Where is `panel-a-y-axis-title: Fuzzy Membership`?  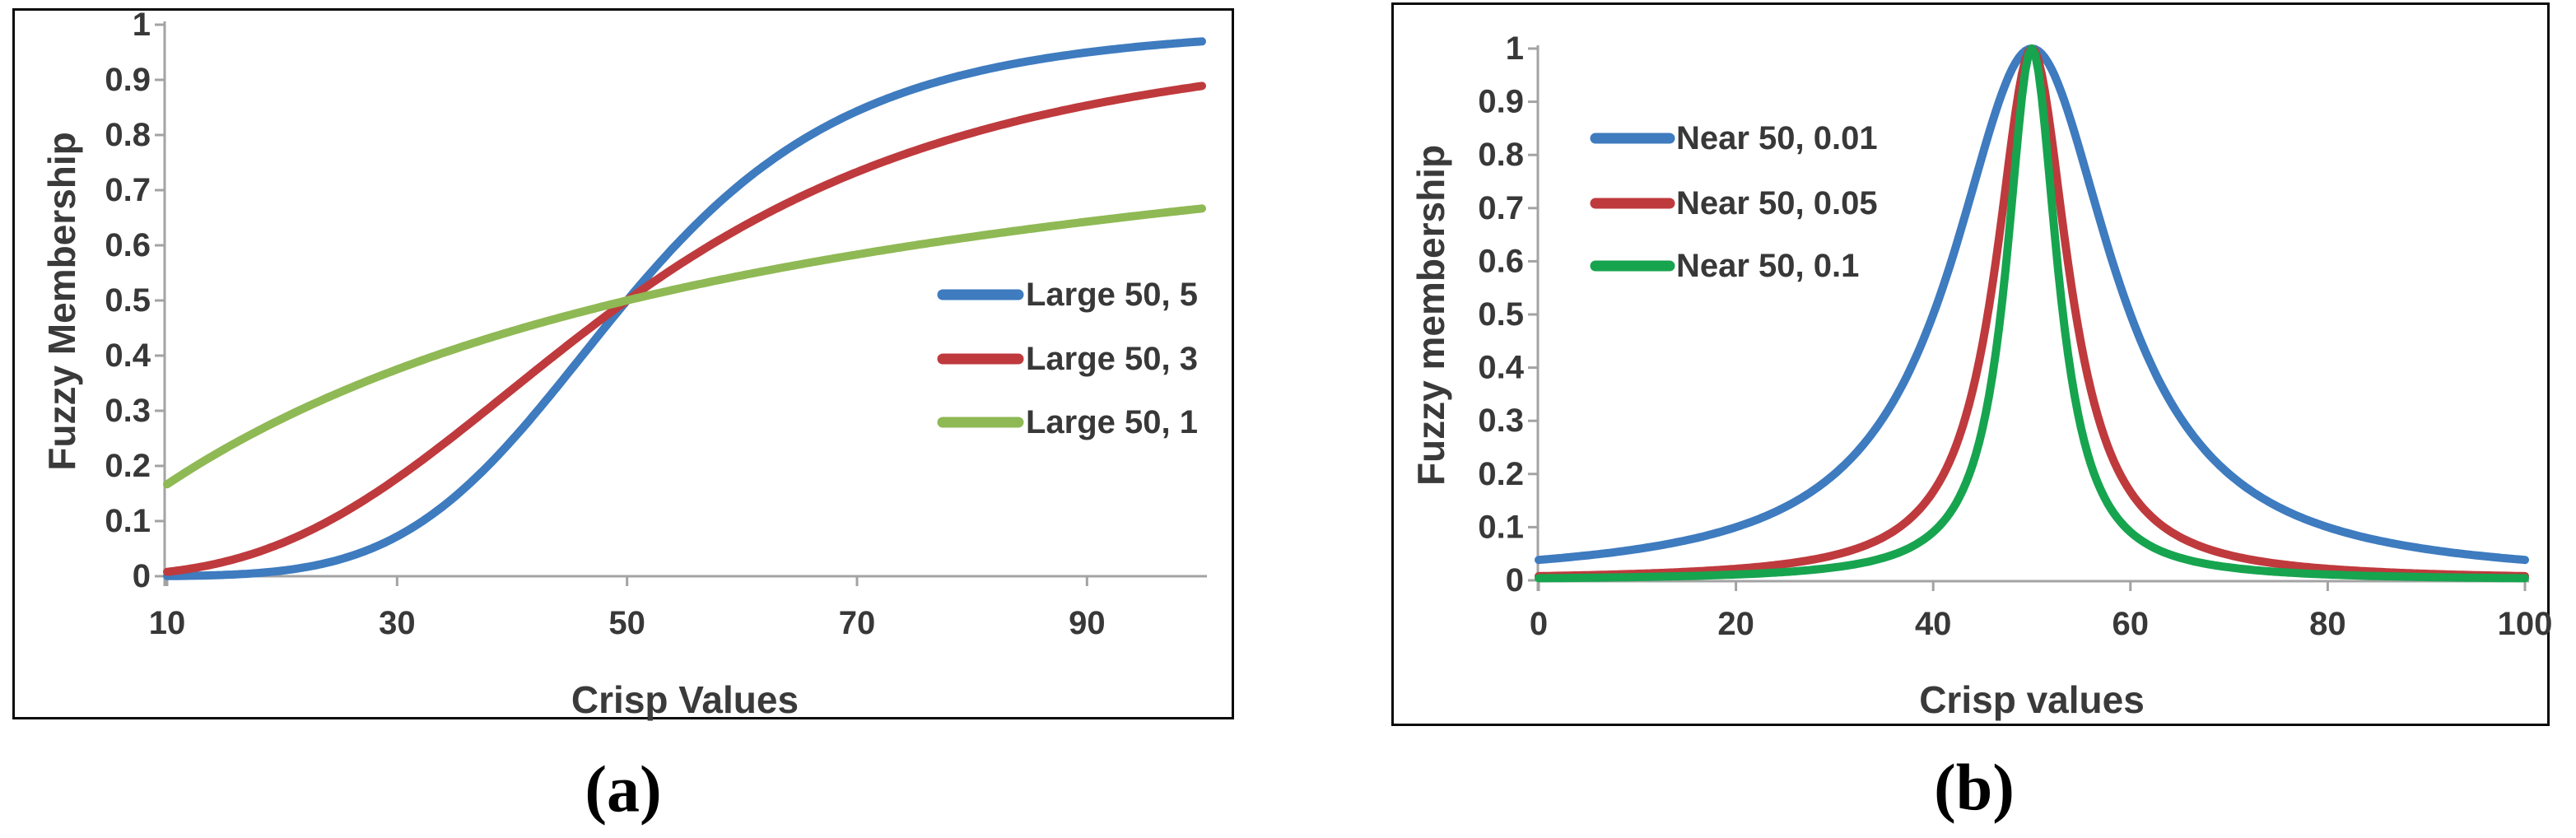
panel-a-y-axis-title: Fuzzy Membership is located at coordinates (61, 301).